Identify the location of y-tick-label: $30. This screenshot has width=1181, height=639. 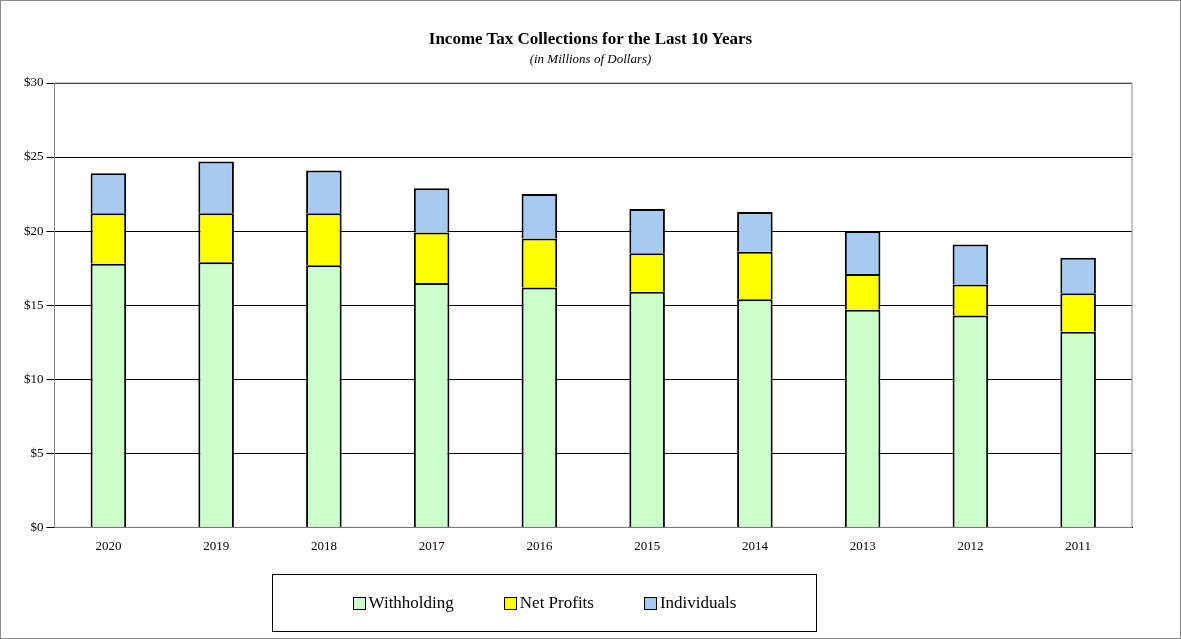
(34, 82).